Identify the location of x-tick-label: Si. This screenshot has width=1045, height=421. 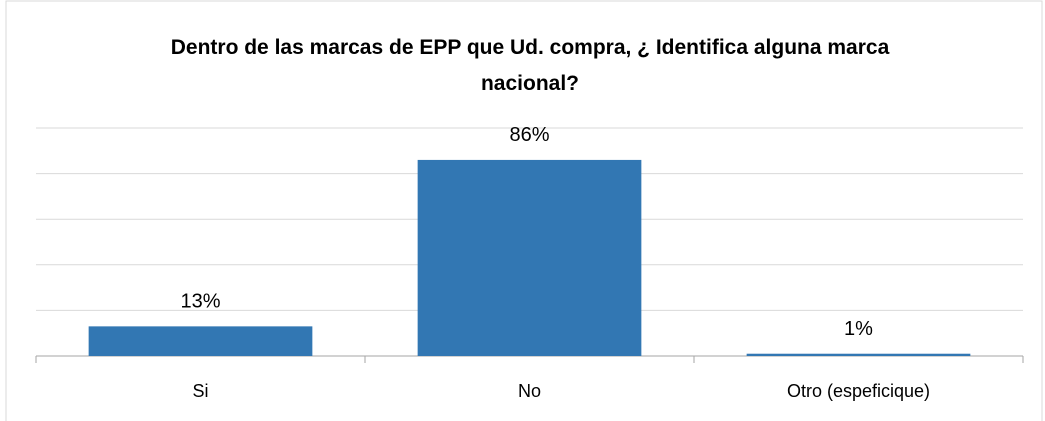
(200, 391).